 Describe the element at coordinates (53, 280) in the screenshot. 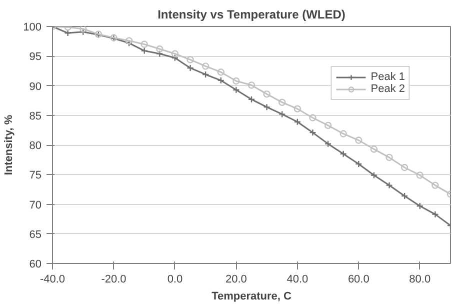

I see `x-tick-label: -40.0` at that location.